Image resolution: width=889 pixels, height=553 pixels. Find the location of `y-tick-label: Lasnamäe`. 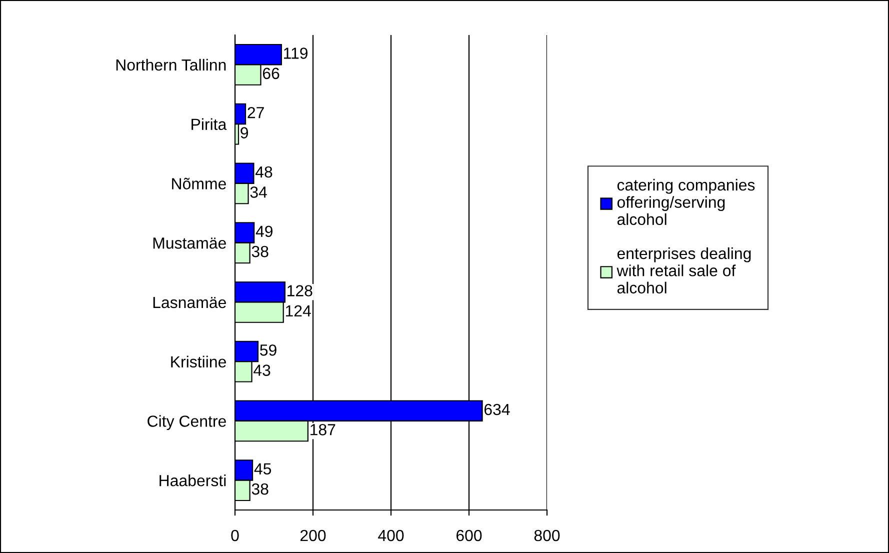

y-tick-label: Lasnamäe is located at coordinates (189, 302).